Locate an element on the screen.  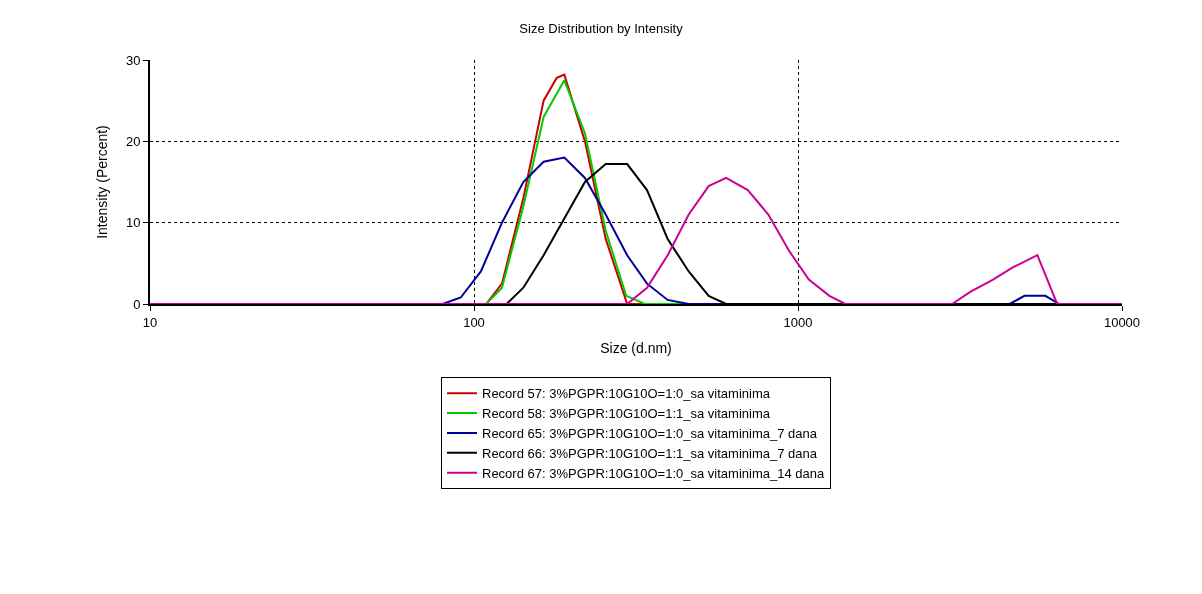
legend-label: Record 58: 3%PGPR:10G10O=1:1_sa vitaminima is located at coordinates (626, 414).